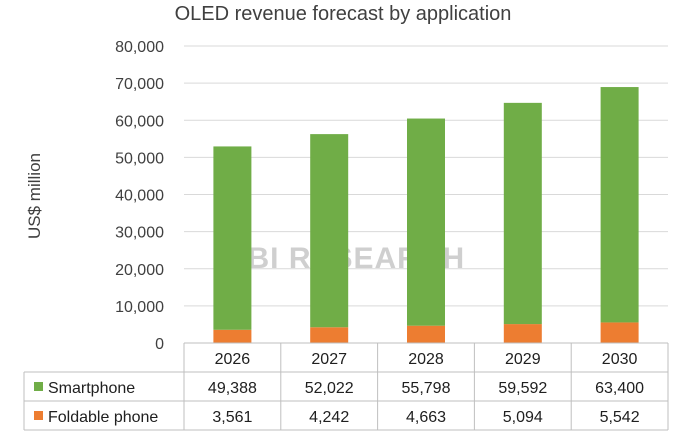 The image size is (686, 440). I want to click on data-label: 49,388, so click(232, 388).